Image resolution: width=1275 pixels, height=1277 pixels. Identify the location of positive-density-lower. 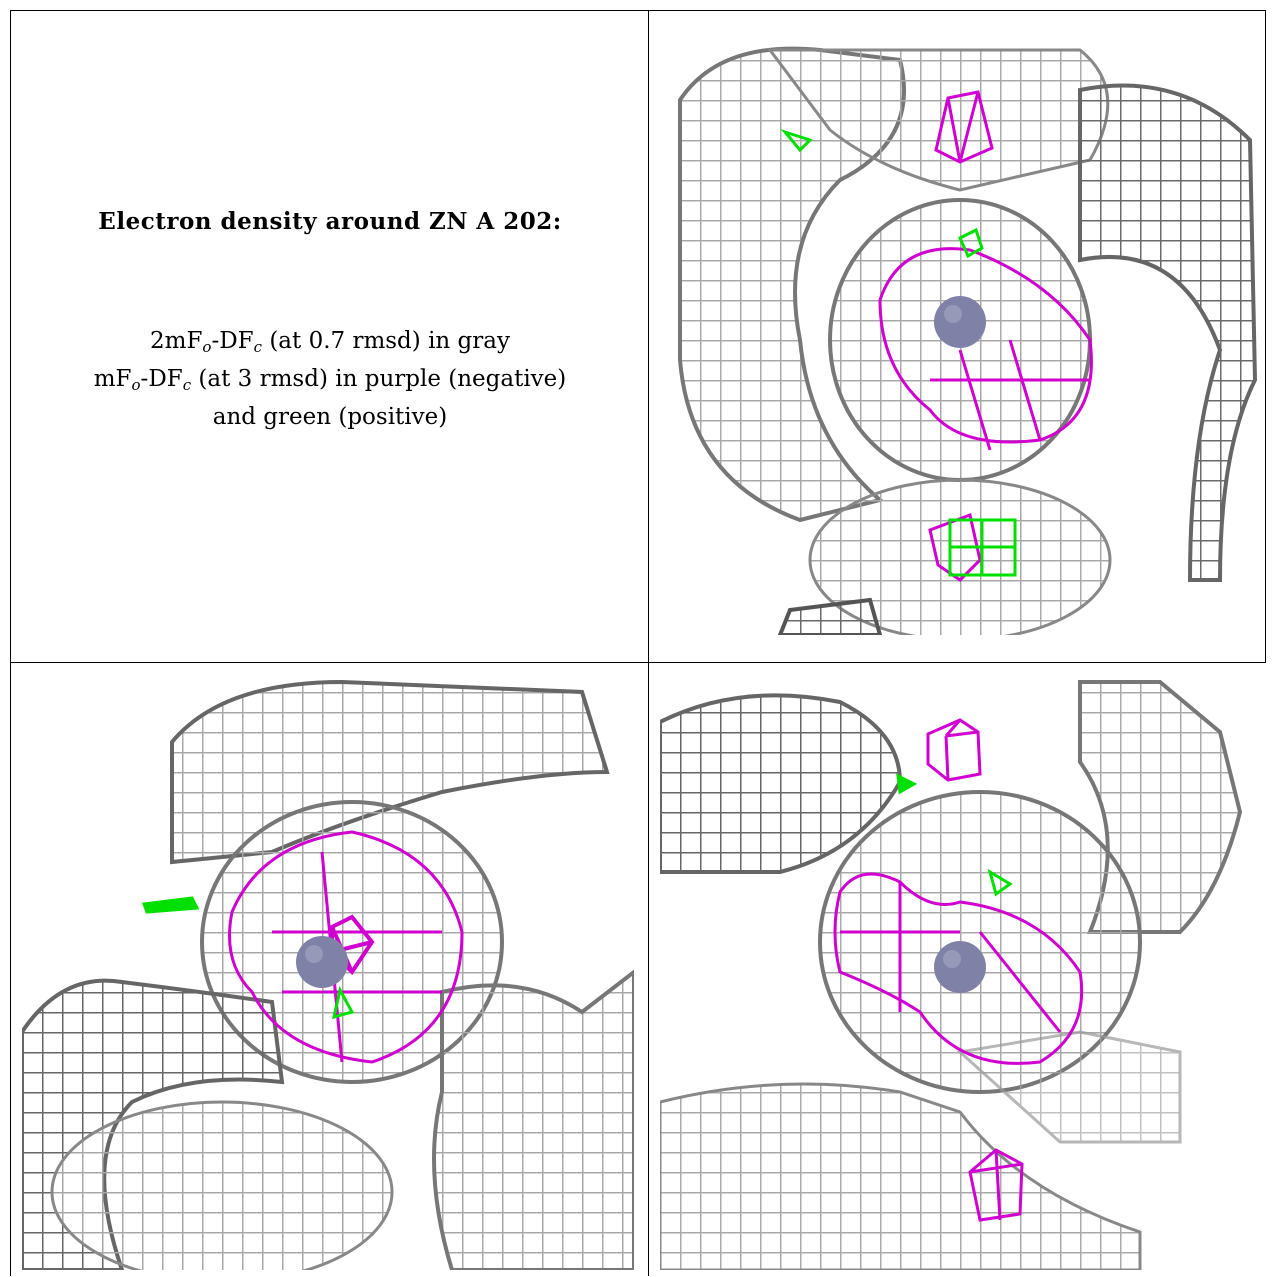
(982, 547).